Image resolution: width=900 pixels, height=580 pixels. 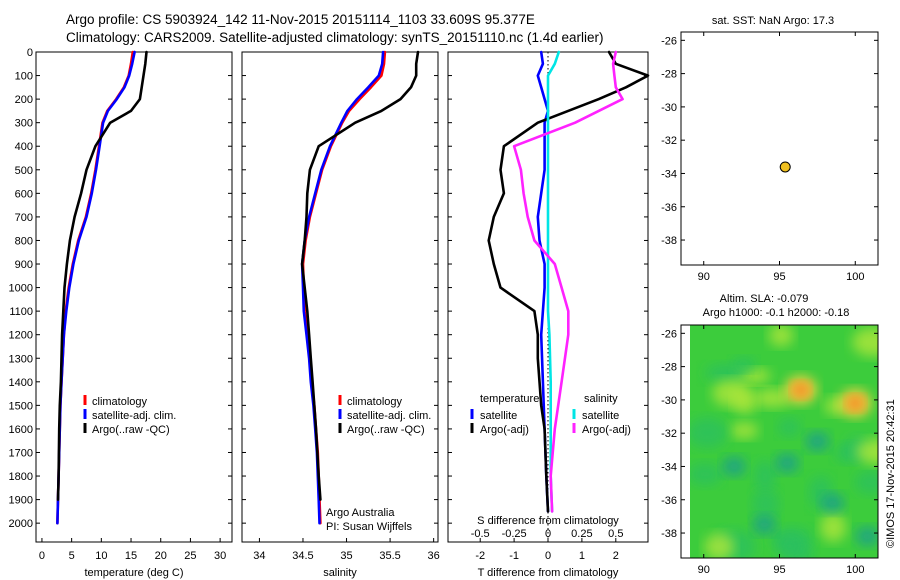 What do you see at coordinates (360, 513) in the screenshot?
I see `float-institution: Argo Australia` at bounding box center [360, 513].